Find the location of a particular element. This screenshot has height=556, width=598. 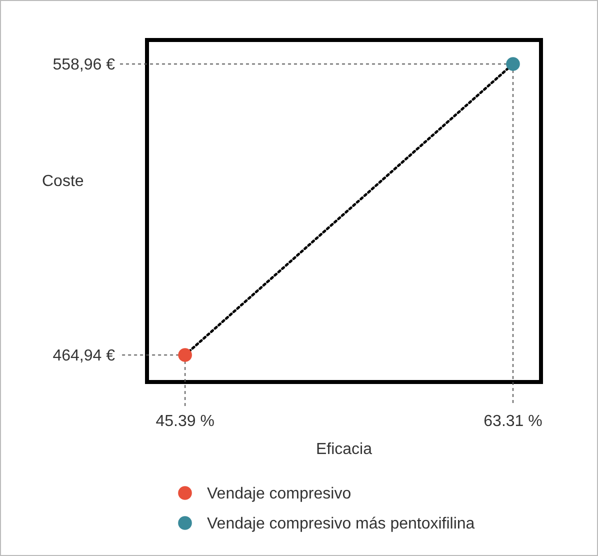

x-tick-label: 63.31 % is located at coordinates (513, 421).